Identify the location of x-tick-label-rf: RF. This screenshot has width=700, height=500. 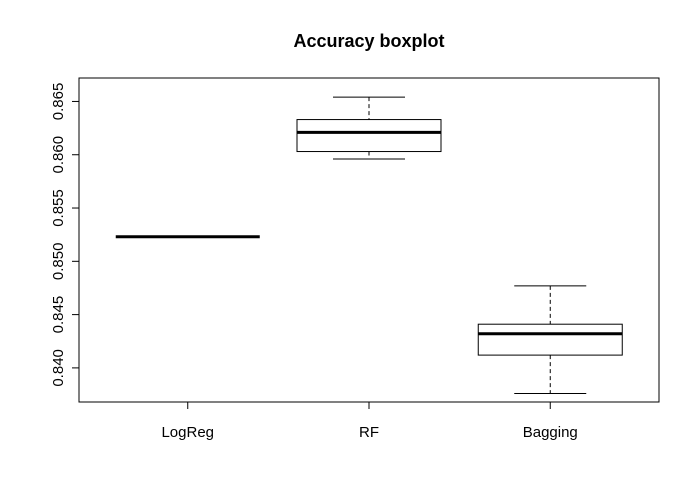
(369, 432).